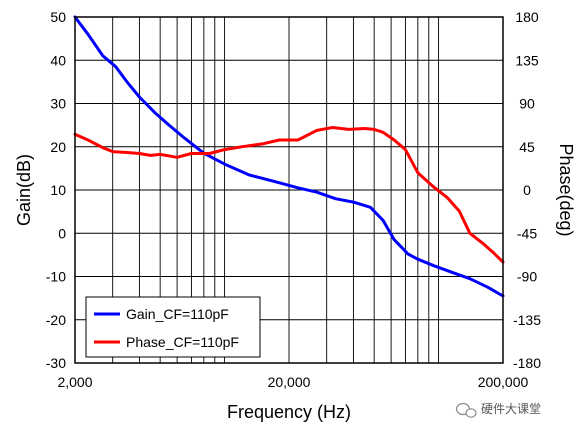 The width and height of the screenshot is (578, 432). I want to click on y-right-tick-label: -135, so click(527, 320).